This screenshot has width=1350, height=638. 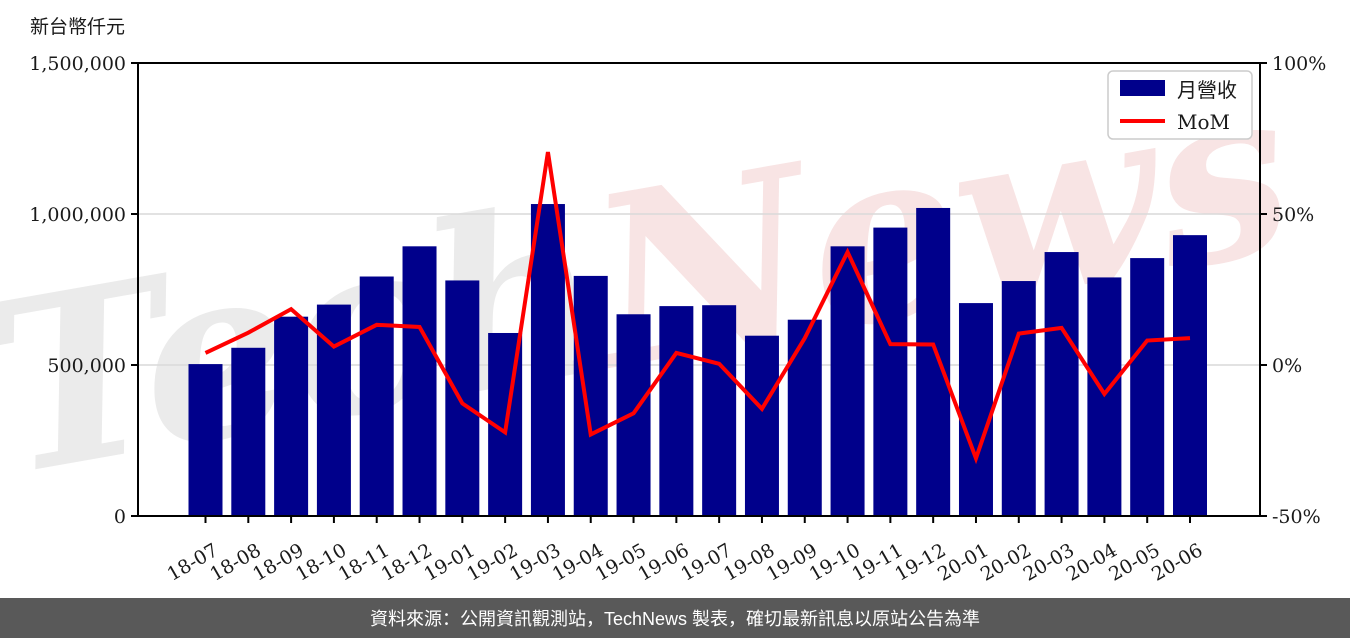 I want to click on left-axis-tick-label: 1,500,000, so click(x=77, y=64).